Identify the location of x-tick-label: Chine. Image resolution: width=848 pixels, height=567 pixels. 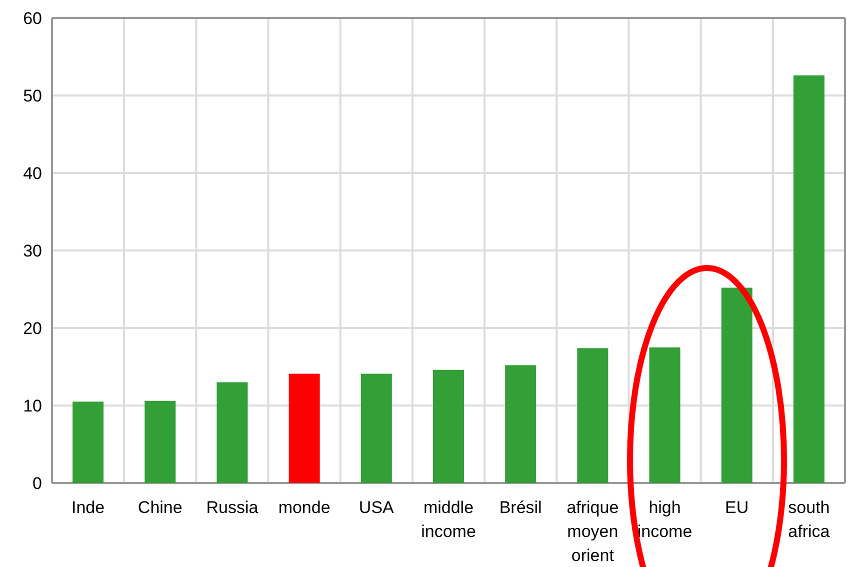
(160, 507).